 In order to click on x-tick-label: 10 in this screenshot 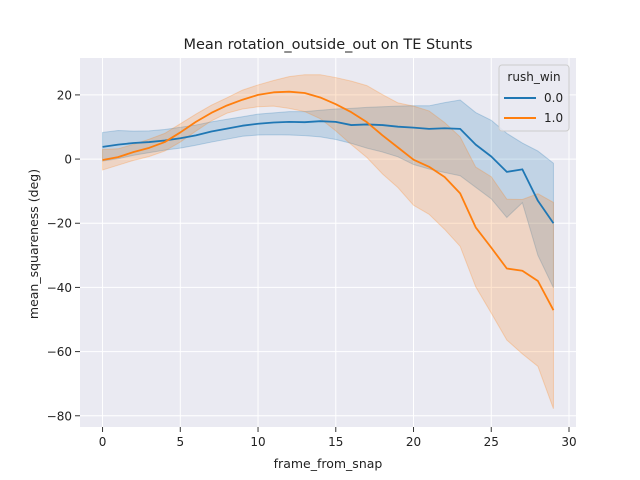, I will do `click(257, 442)`.